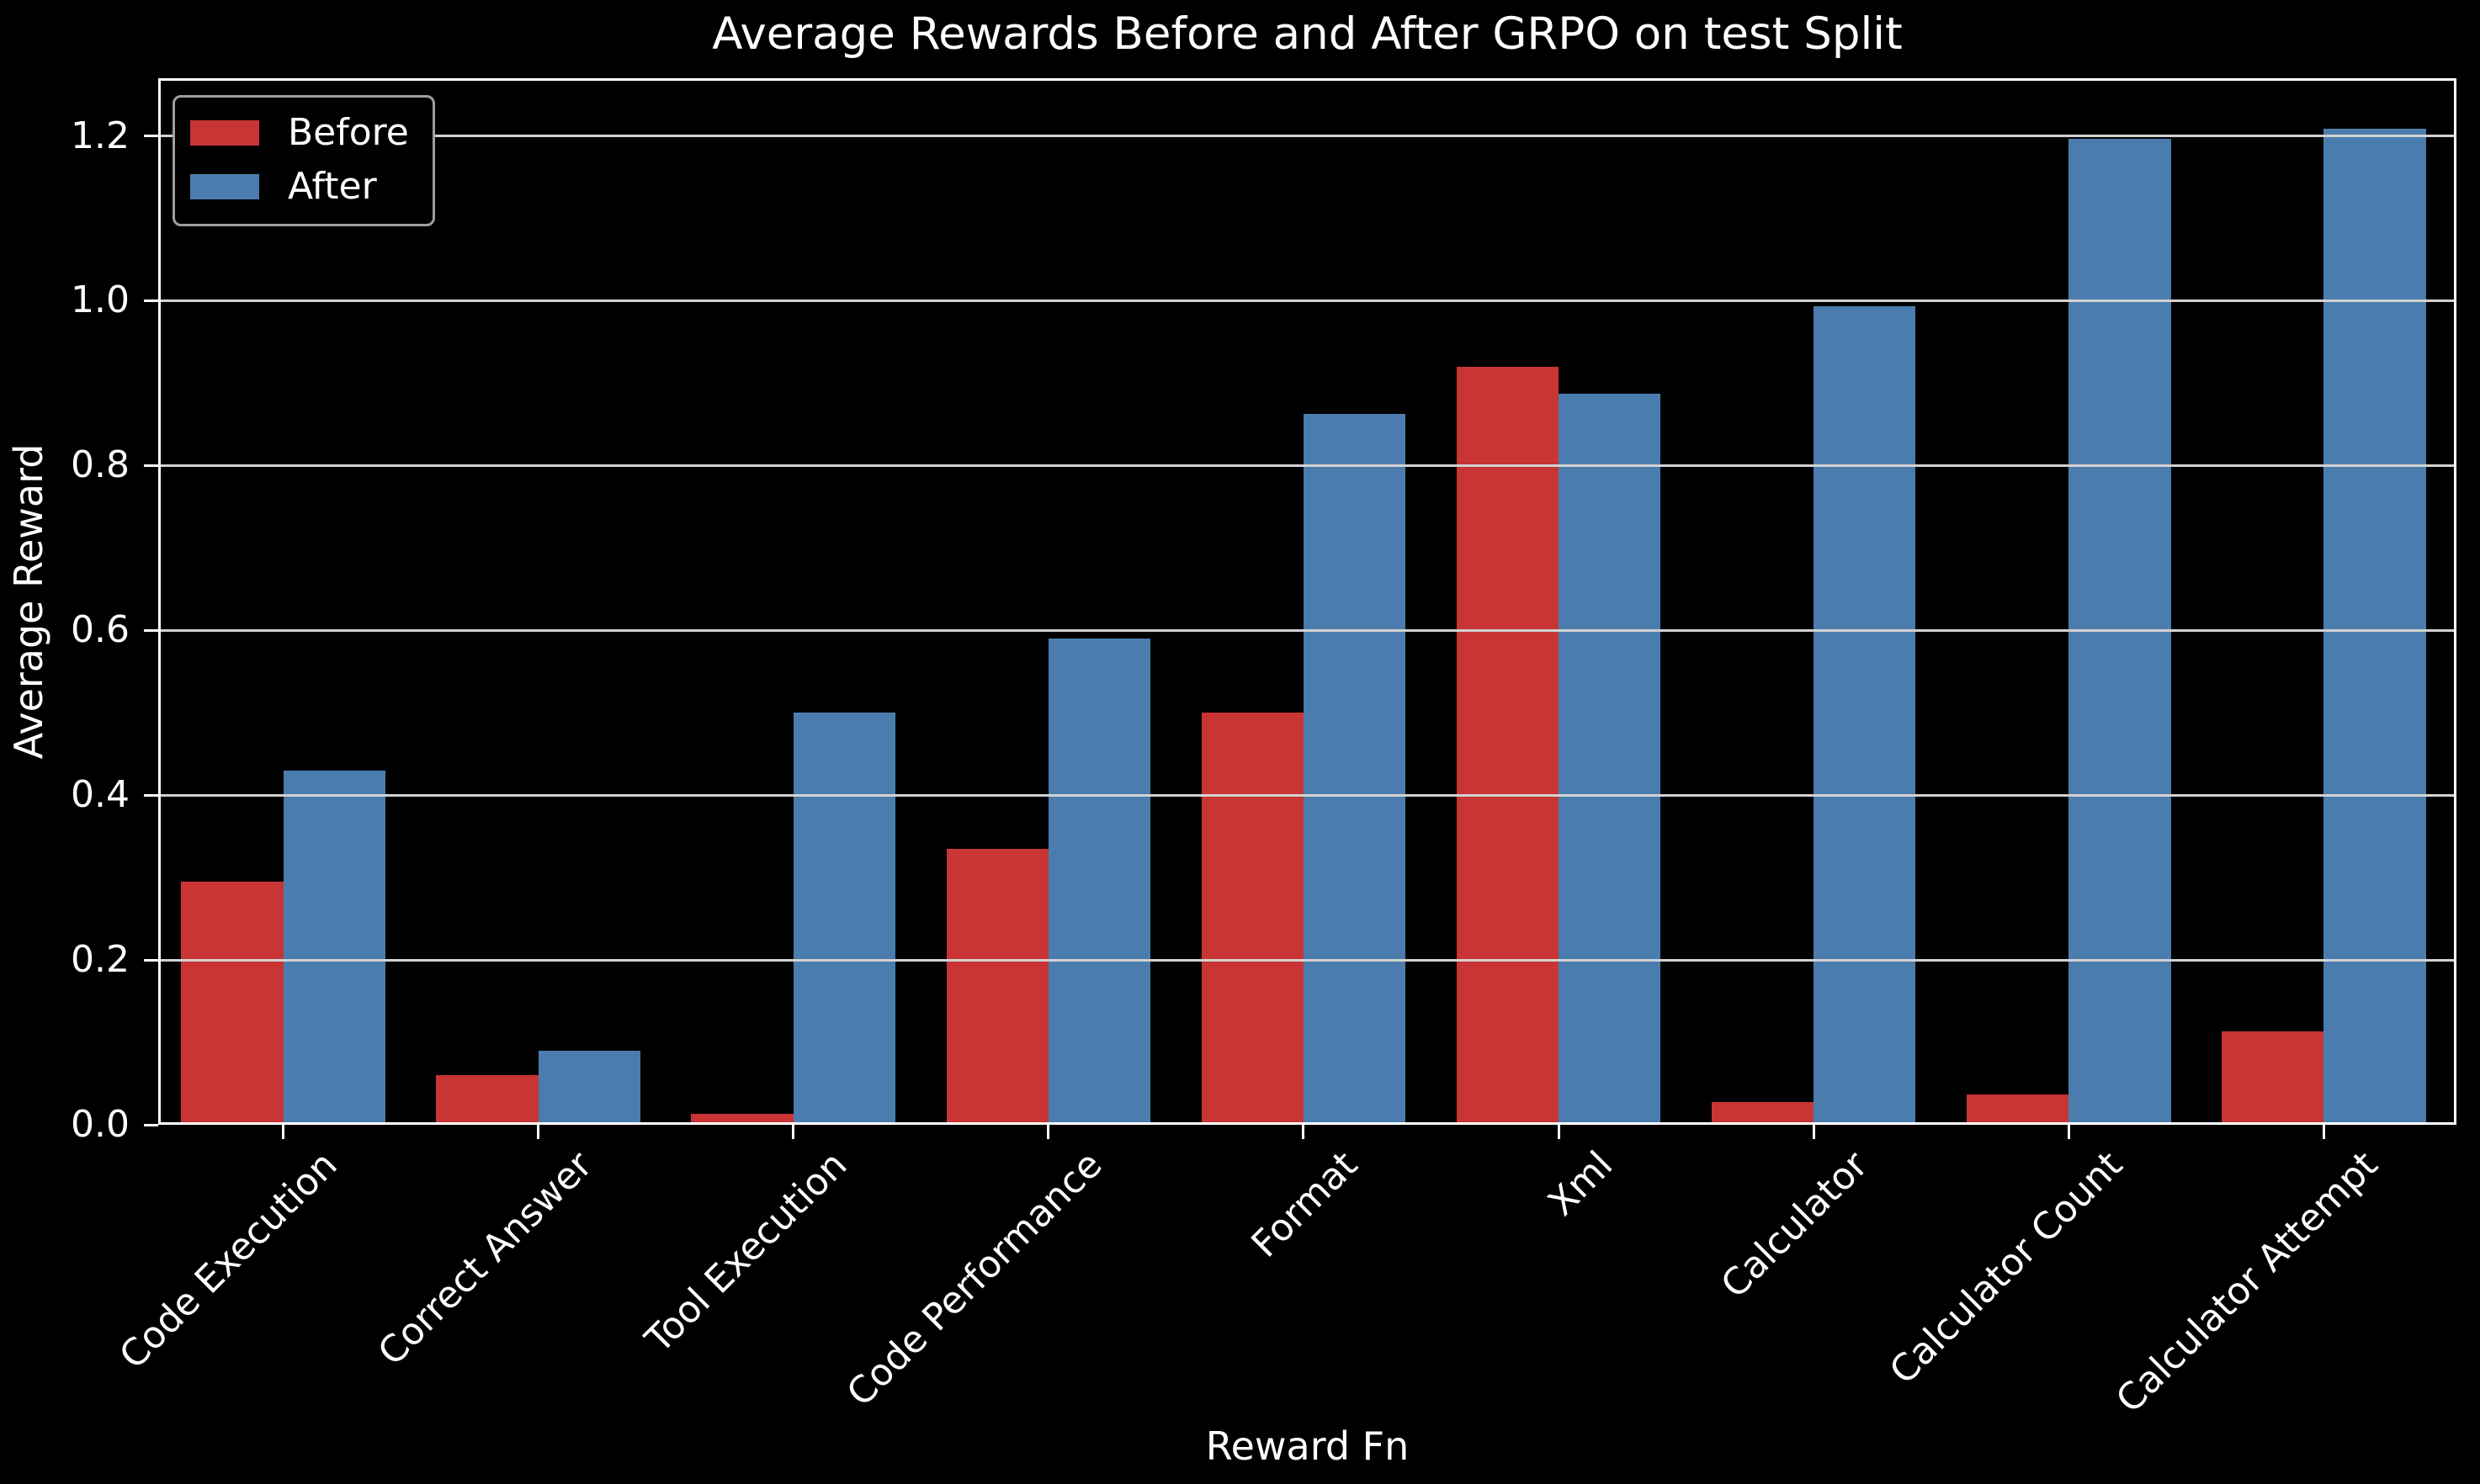  I want to click on y-axis-label: Average Reward, so click(28, 601).